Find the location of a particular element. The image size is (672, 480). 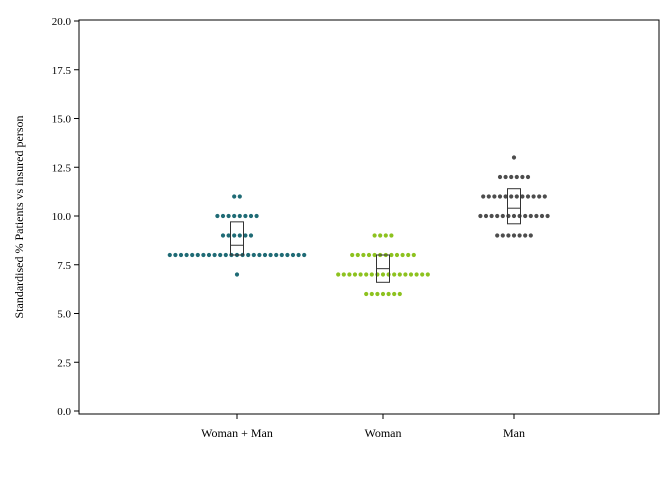

x-category-label: Woman + Man is located at coordinates (237, 433).